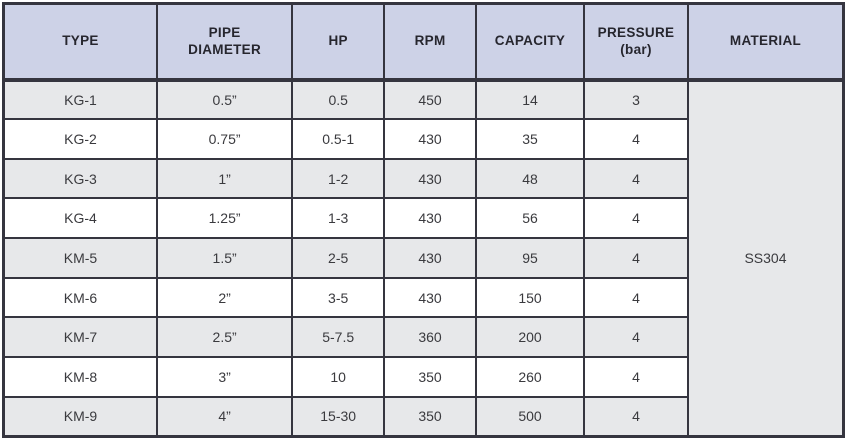 The image size is (847, 440). I want to click on cell-type: KG-4, so click(80, 218).